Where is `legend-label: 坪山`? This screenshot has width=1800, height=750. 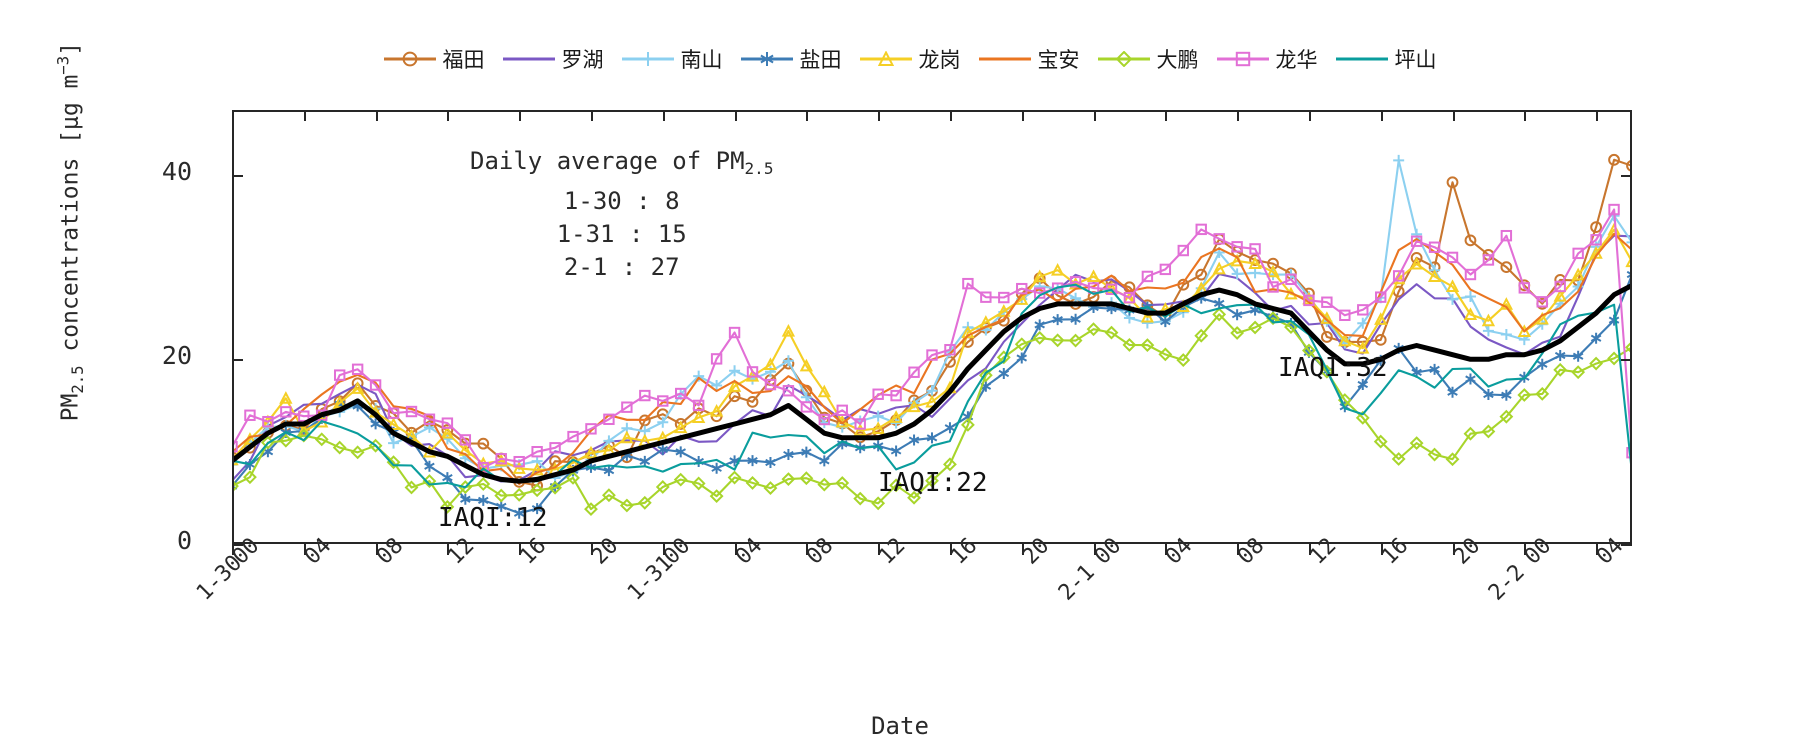
legend-label: 坪山 is located at coordinates (1415, 60).